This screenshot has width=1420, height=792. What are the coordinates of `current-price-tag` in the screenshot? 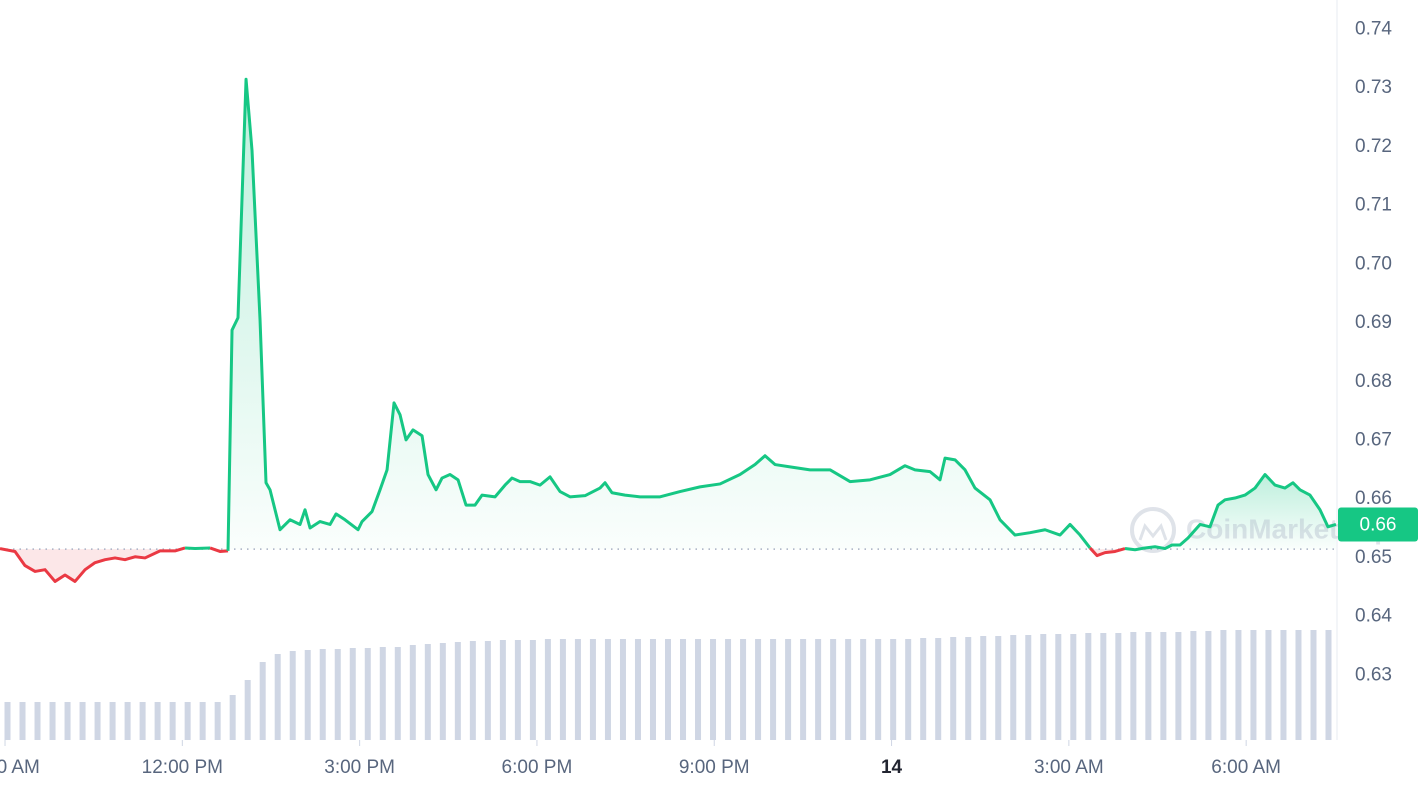 It's located at (1378, 524).